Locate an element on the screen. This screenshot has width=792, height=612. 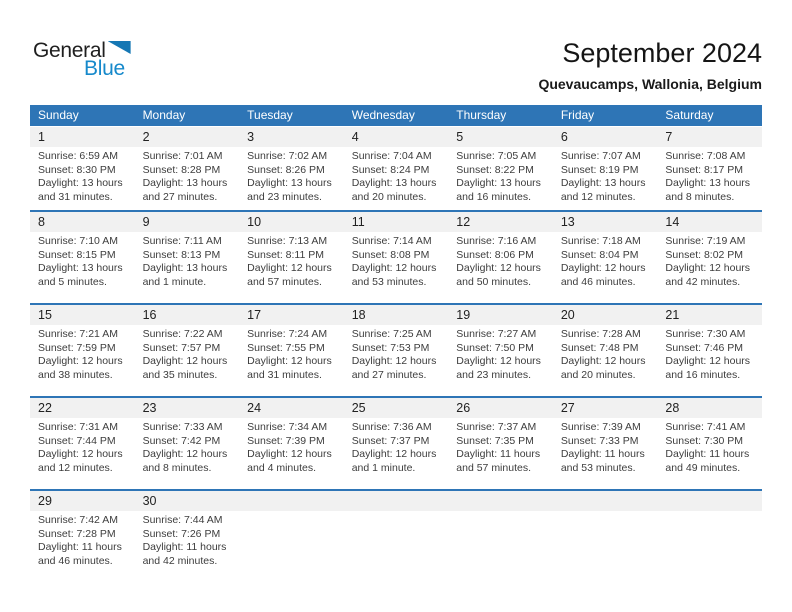
day-number: 29 is located at coordinates (82, 501).